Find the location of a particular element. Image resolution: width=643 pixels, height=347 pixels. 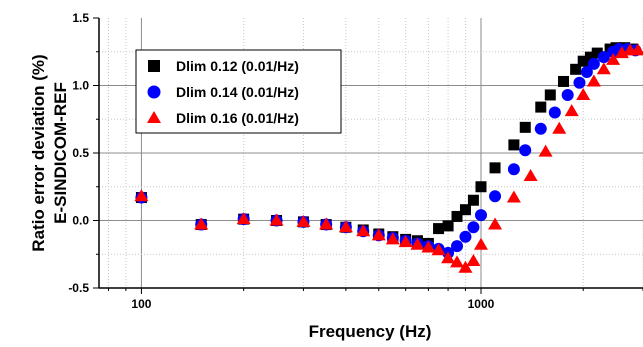

y-tick-label: 0.5 is located at coordinates (80, 153).